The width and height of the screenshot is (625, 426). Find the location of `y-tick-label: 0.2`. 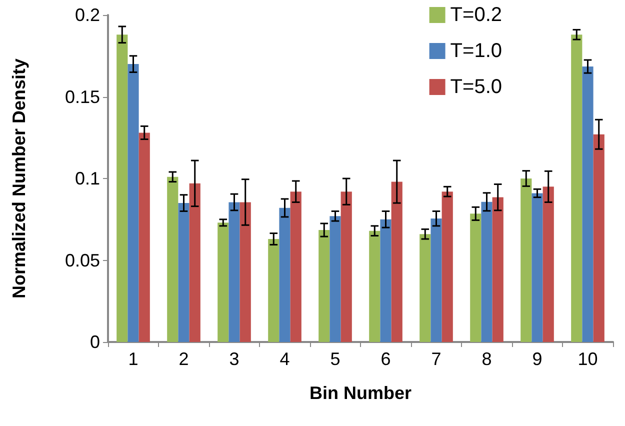

y-tick-label: 0.2 is located at coordinates (87, 15).